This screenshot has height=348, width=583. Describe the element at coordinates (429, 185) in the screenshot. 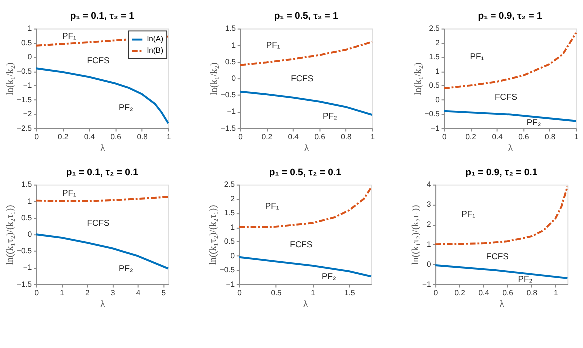

I see `y-tick-label: 4` at that location.